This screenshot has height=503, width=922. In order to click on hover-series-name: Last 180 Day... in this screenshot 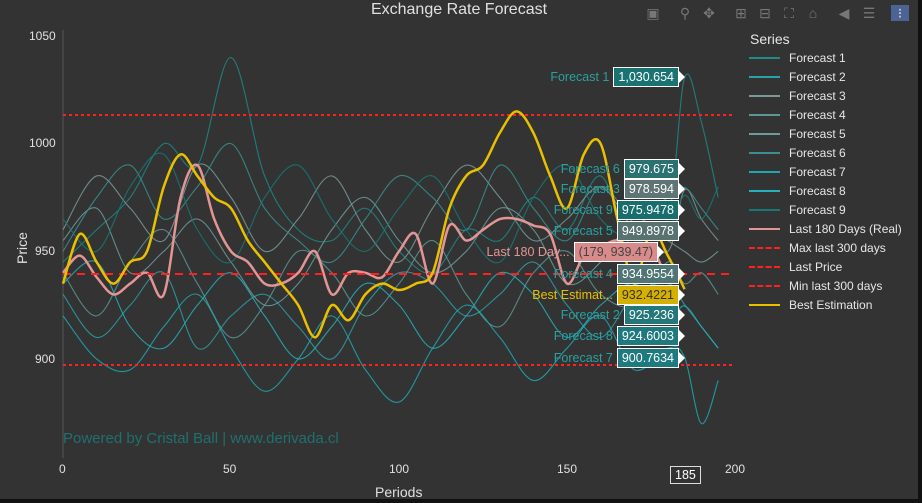, I will do `click(528, 252)`.